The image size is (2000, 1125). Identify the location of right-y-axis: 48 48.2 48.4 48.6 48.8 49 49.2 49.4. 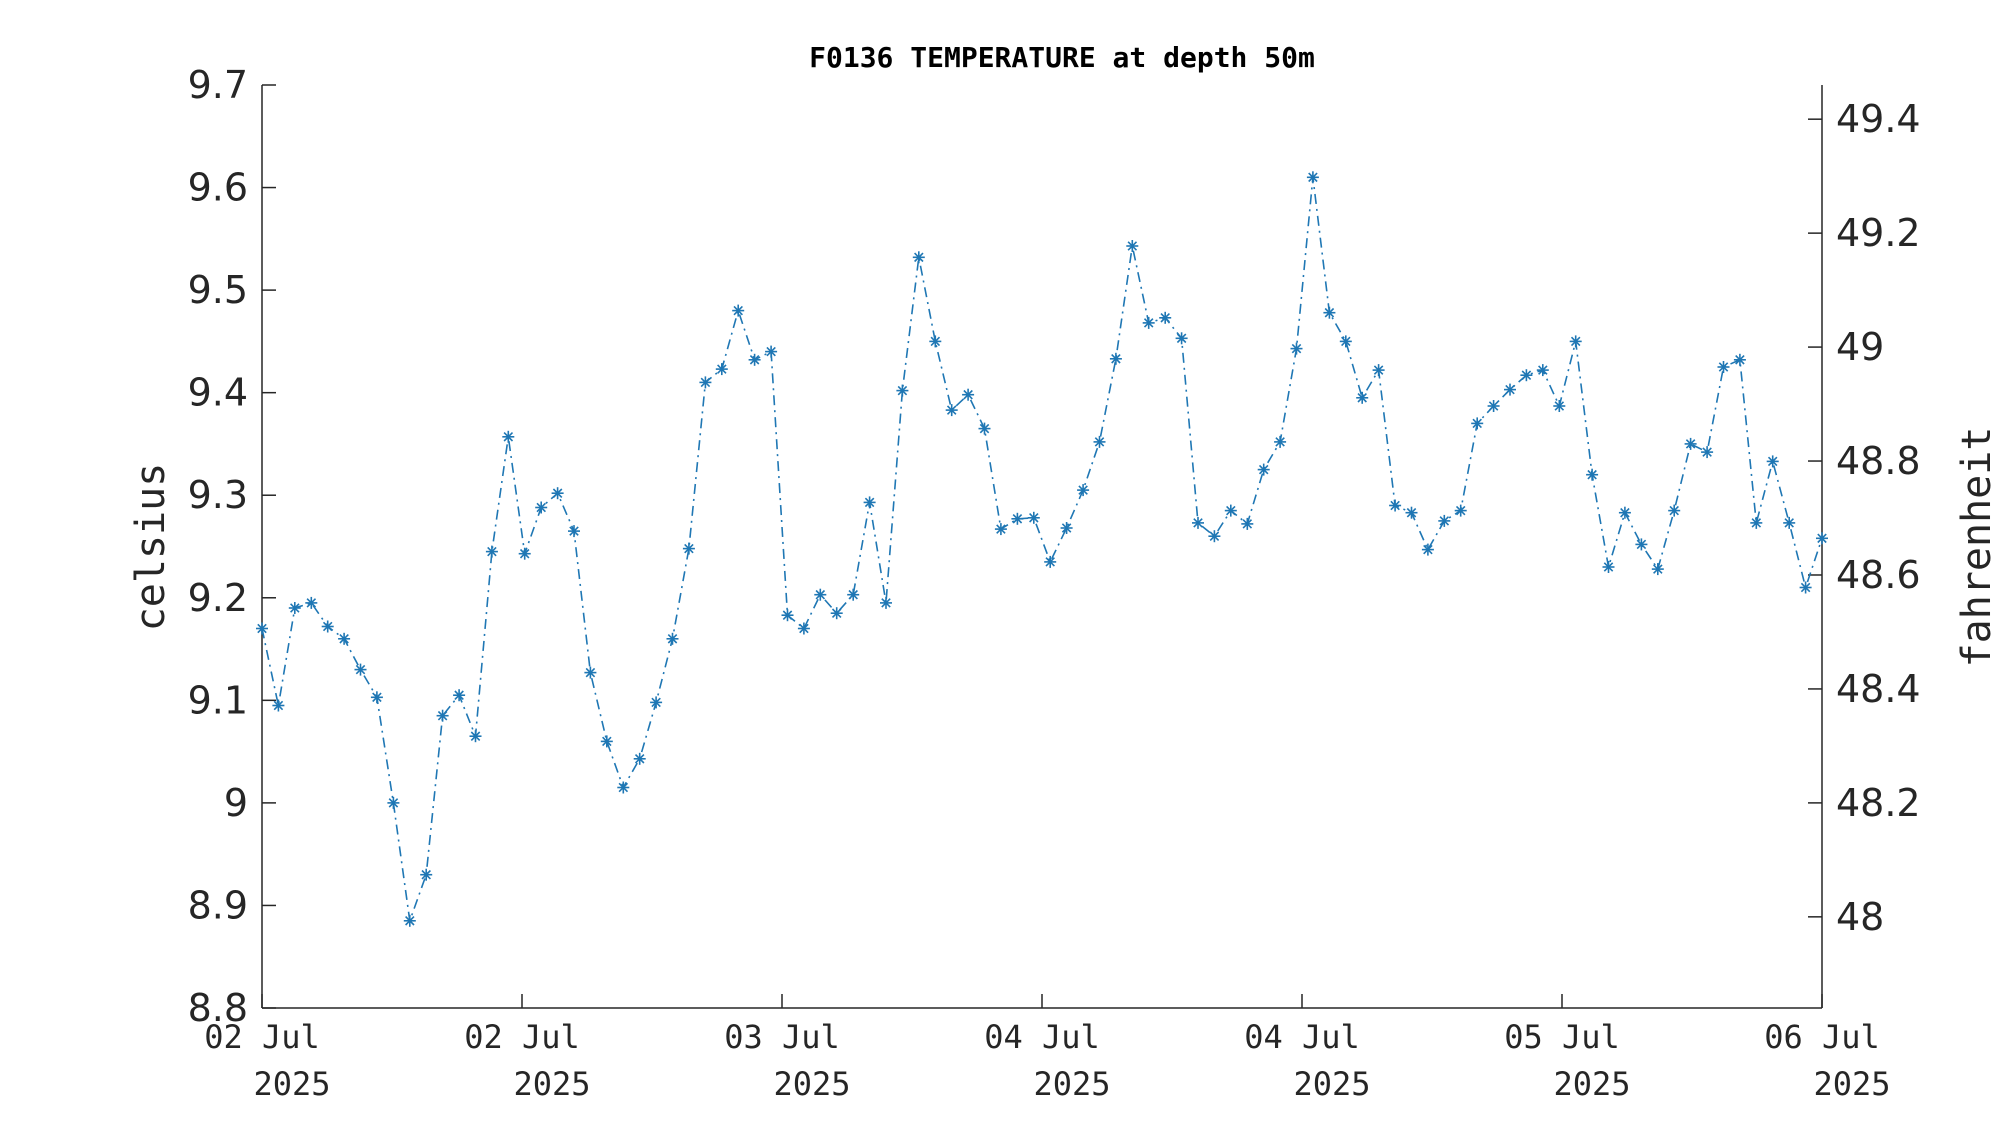
(1864, 518).